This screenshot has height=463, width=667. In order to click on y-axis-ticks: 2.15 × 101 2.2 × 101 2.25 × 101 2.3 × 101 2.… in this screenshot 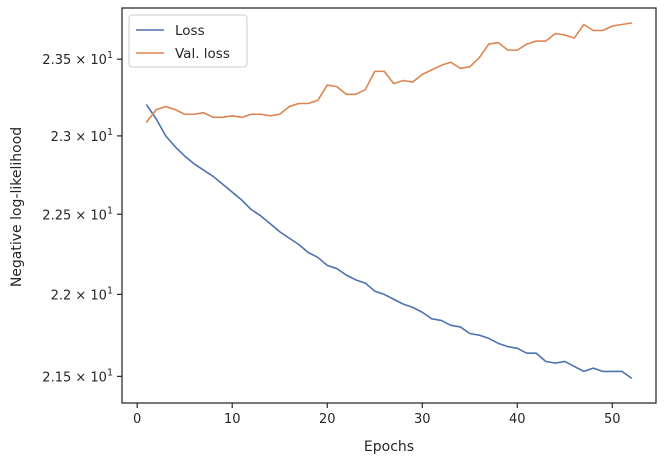, I will do `click(82, 217)`.